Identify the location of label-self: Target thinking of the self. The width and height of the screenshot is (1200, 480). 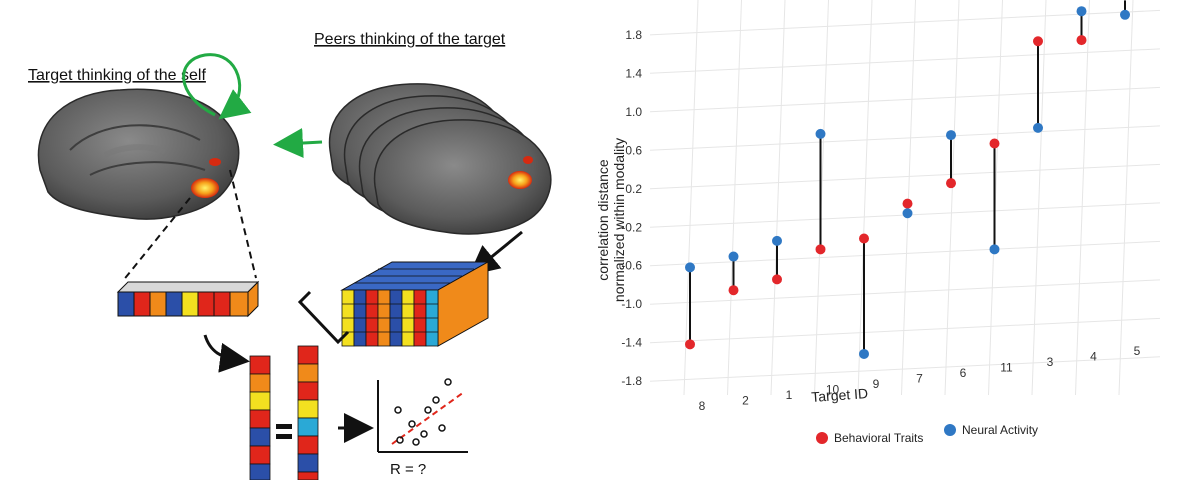
(117, 75).